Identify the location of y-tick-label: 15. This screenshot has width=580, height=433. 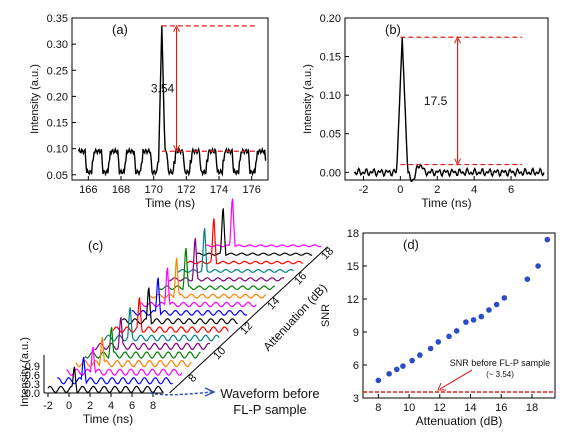
(353, 267).